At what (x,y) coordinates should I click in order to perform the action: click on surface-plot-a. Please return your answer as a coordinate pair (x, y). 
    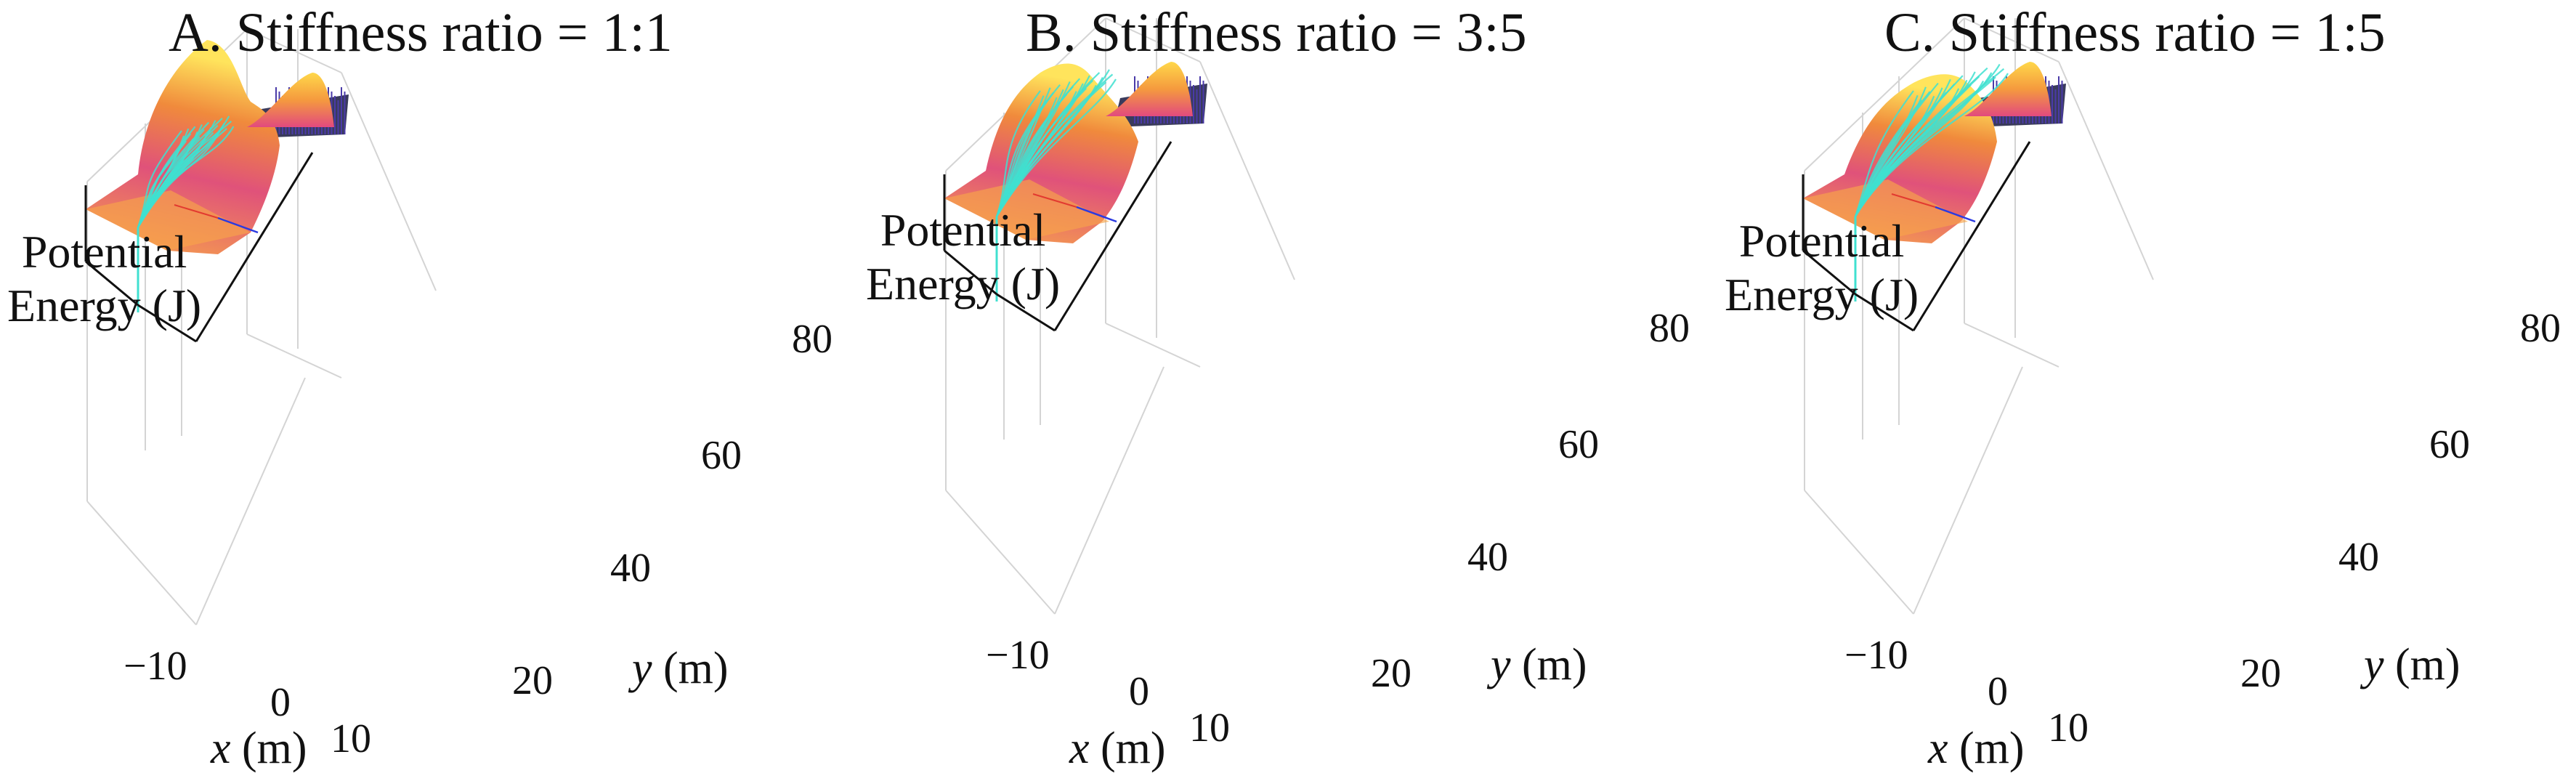
    Looking at the image, I should click on (260, 327).